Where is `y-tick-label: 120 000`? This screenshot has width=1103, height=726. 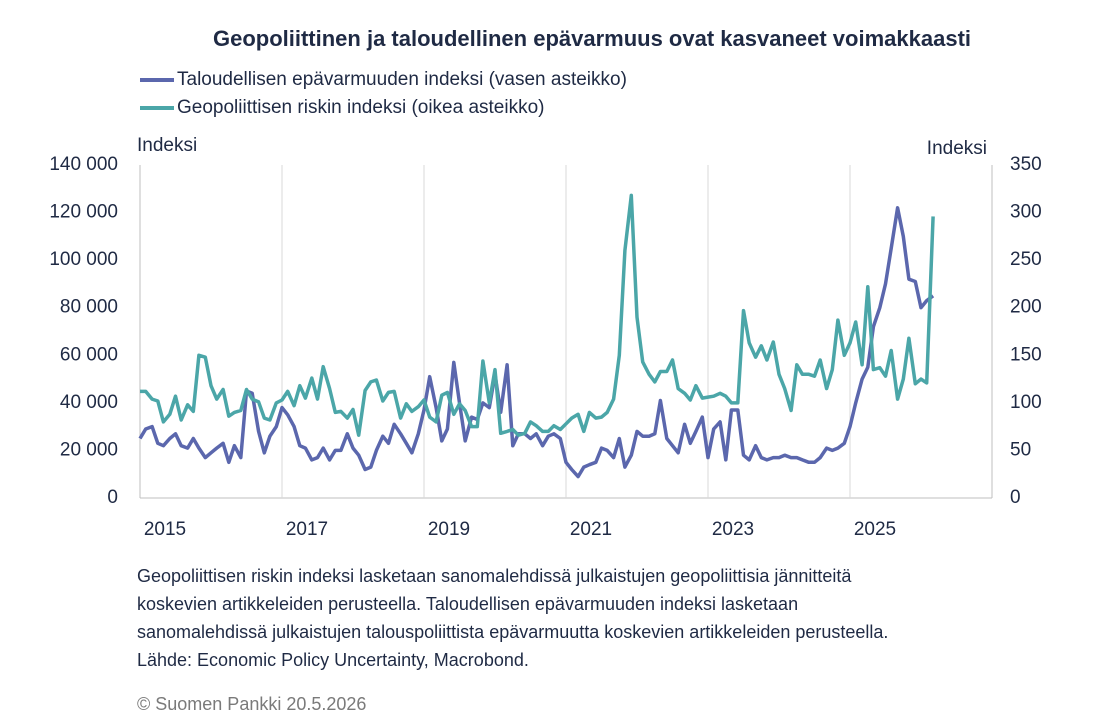 y-tick-label: 120 000 is located at coordinates (83, 212).